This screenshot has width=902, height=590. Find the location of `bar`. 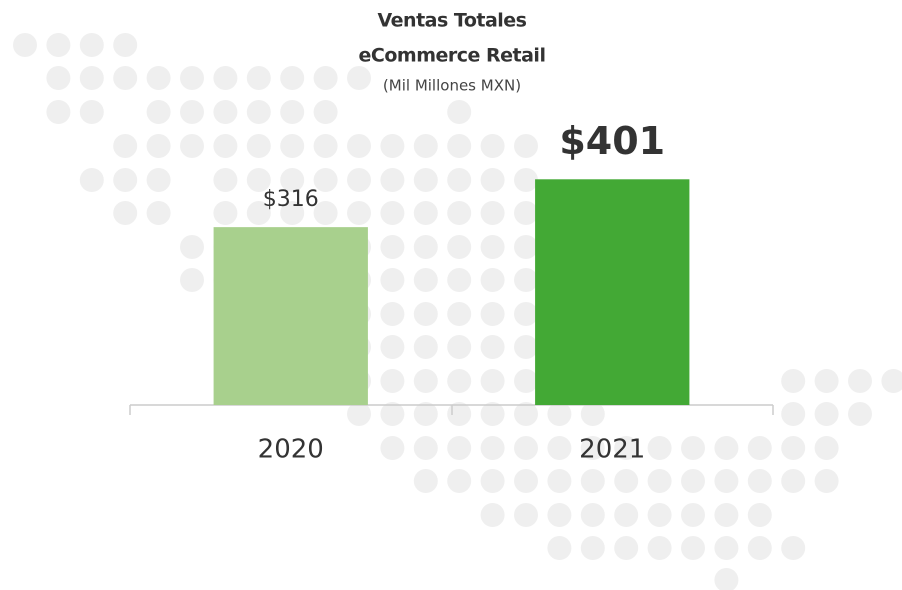

bar is located at coordinates (290, 316).